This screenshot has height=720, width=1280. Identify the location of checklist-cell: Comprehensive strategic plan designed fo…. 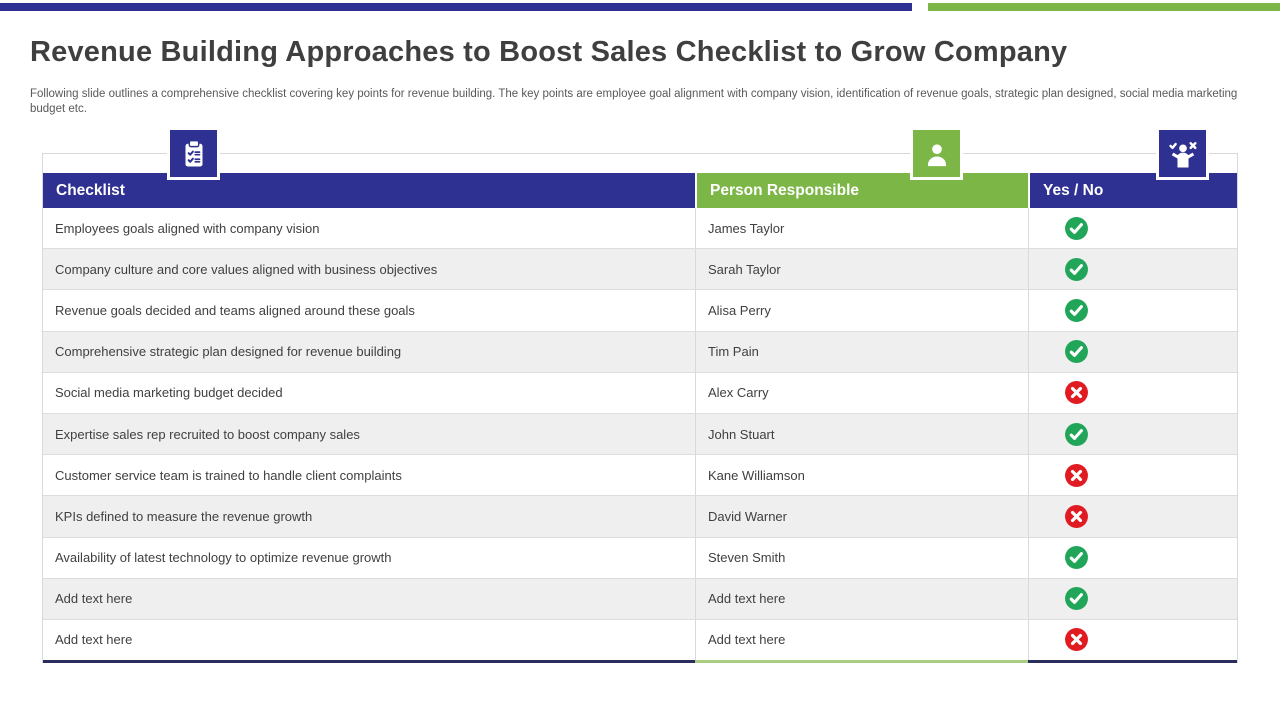
(228, 352).